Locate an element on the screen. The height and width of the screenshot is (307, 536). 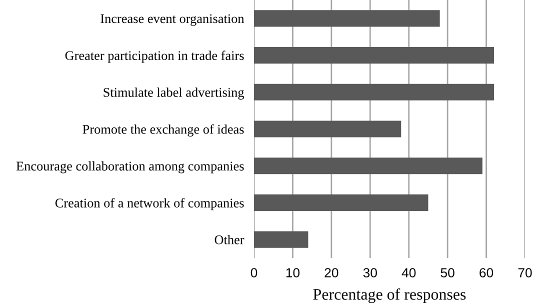
x-tick-label: 60 is located at coordinates (487, 273).